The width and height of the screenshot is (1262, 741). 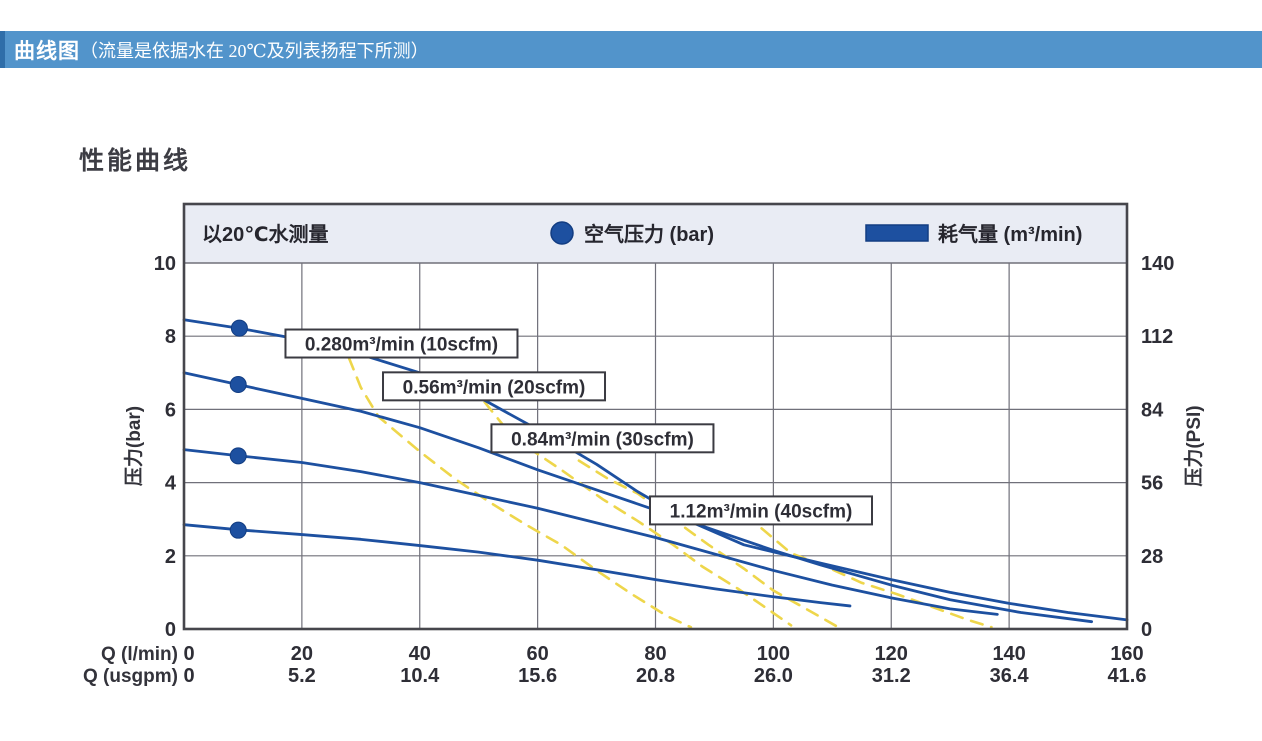 I want to click on legend-measure-note: 以20℃水测量, so click(x=265, y=234).